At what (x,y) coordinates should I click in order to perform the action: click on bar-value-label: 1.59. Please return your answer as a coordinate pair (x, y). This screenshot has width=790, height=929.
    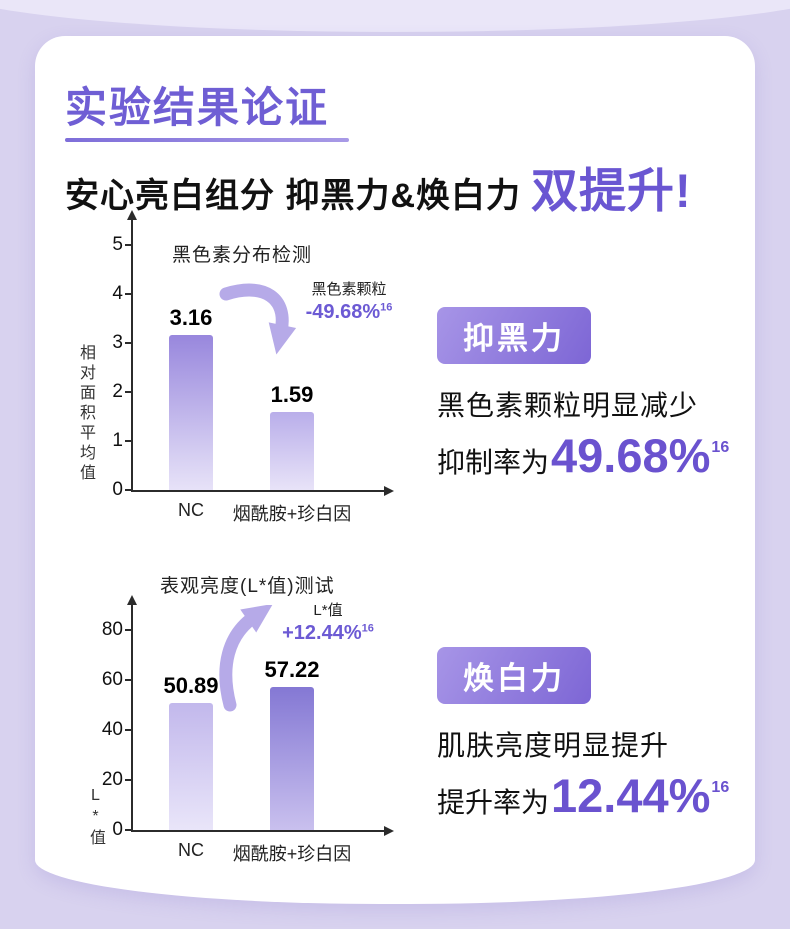
    Looking at the image, I should click on (292, 395).